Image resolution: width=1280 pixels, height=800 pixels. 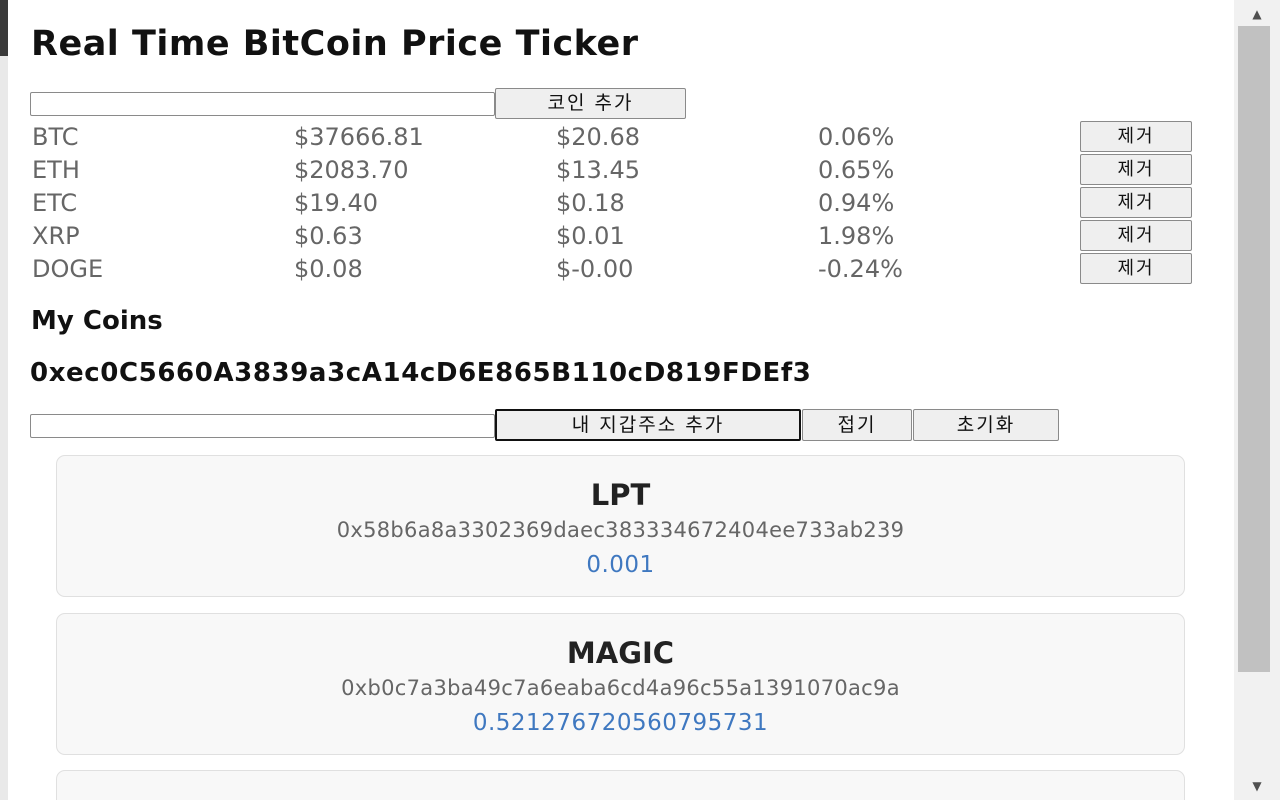 What do you see at coordinates (590, 203) in the screenshot?
I see `coin-change: $0.18` at bounding box center [590, 203].